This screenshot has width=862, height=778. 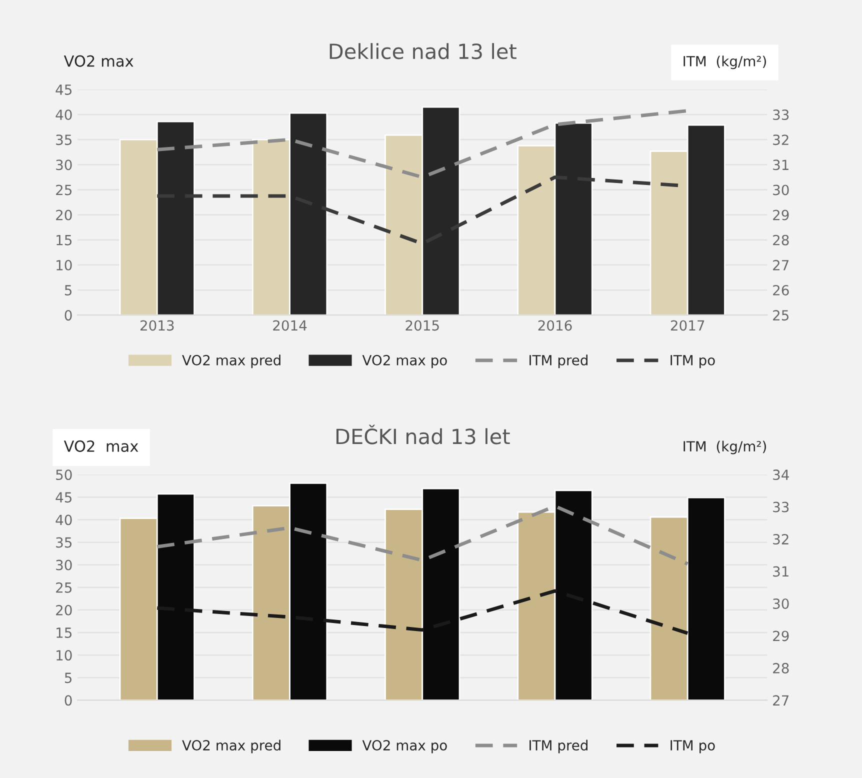 I want to click on x-tick-label: 2017, so click(x=687, y=325).